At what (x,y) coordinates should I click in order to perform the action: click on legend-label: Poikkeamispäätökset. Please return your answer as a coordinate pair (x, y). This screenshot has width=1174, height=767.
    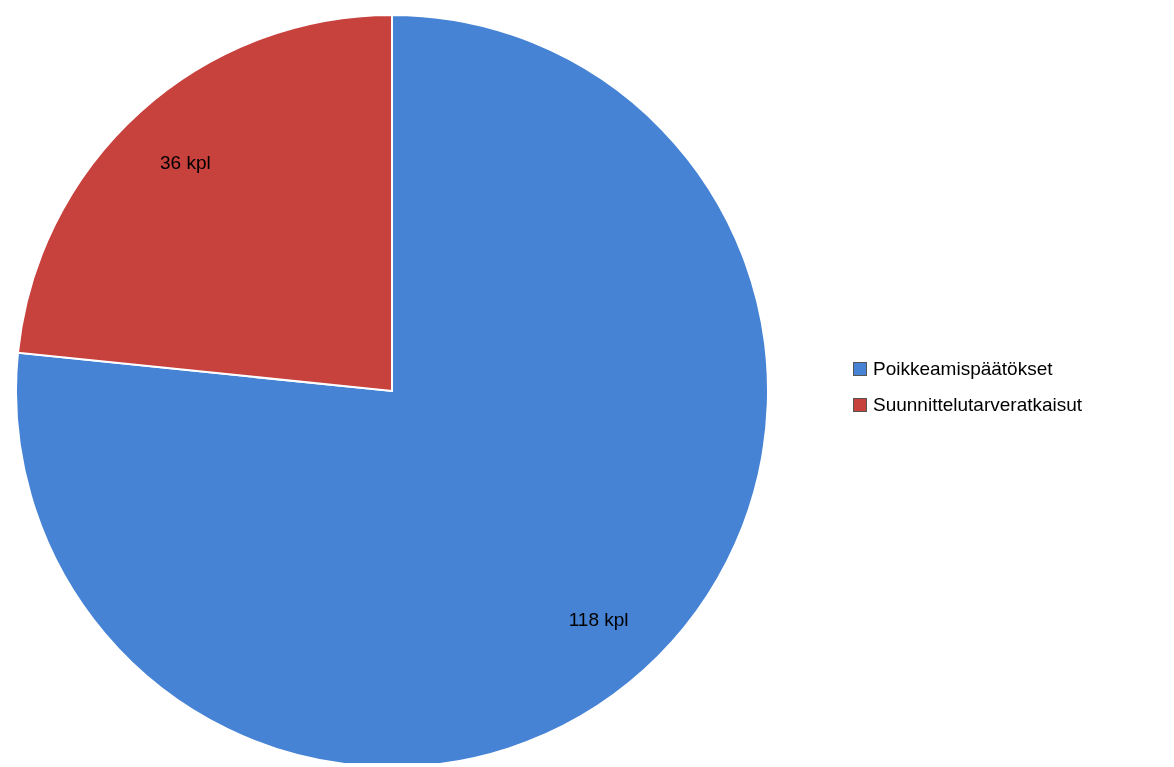
    Looking at the image, I should click on (963, 369).